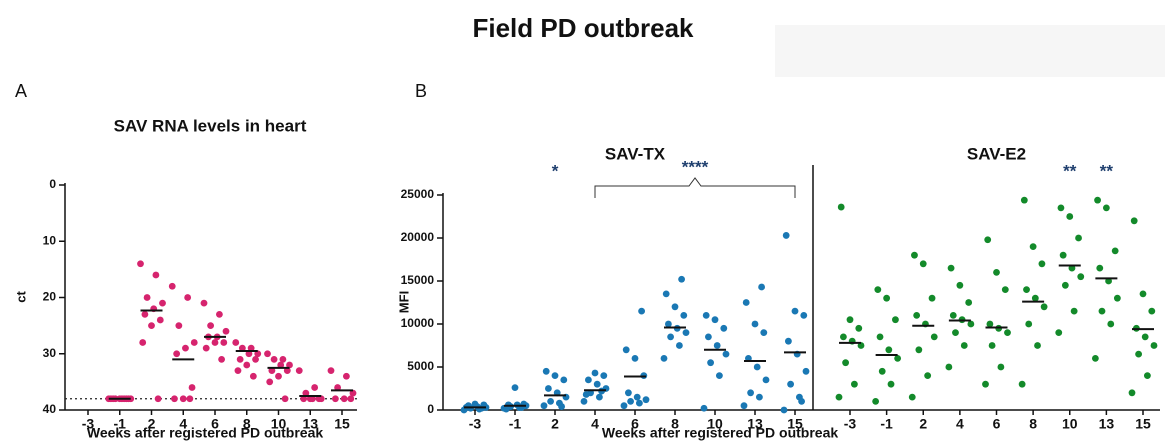 Image resolution: width=1168 pixels, height=443 pixels. Describe the element at coordinates (152, 424) in the screenshot. I see `x-tick-label: 2` at that location.